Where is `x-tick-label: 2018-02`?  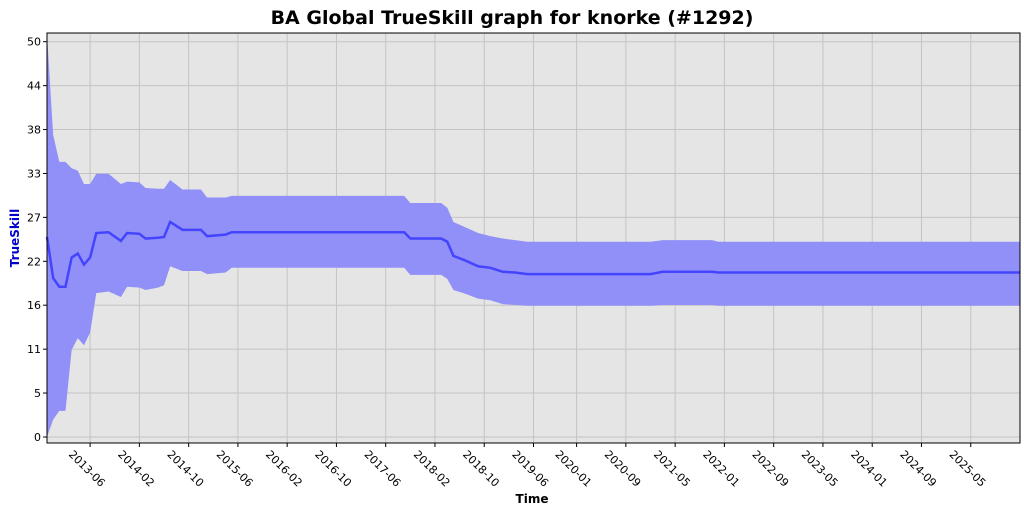
x-tick-label: 2018-02 is located at coordinates (432, 469).